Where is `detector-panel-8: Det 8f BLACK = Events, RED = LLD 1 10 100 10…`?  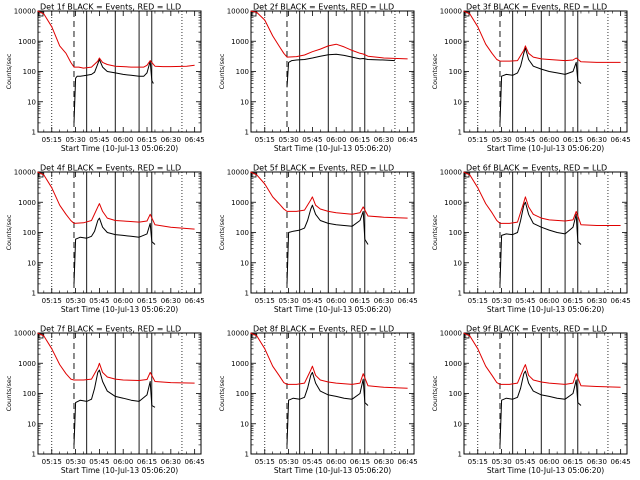
detector-panel-8: Det 8f BLACK = Events, RED = LLD 1 10 100 10… is located at coordinates (318, 400).